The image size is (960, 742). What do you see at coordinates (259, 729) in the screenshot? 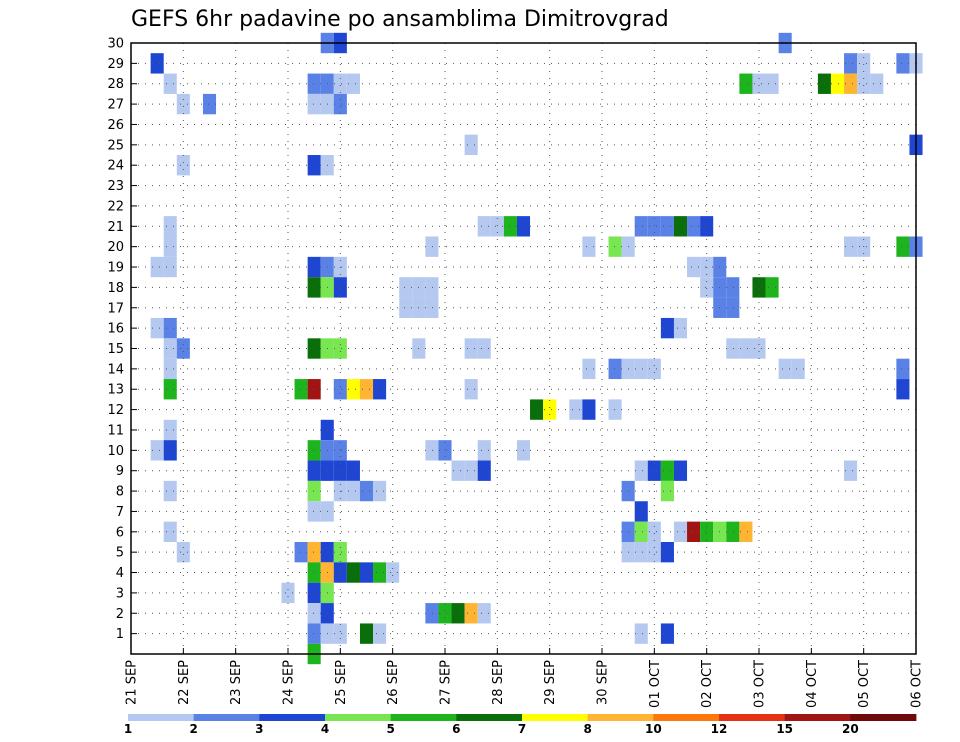
I see `legend-label: 3` at bounding box center [259, 729].